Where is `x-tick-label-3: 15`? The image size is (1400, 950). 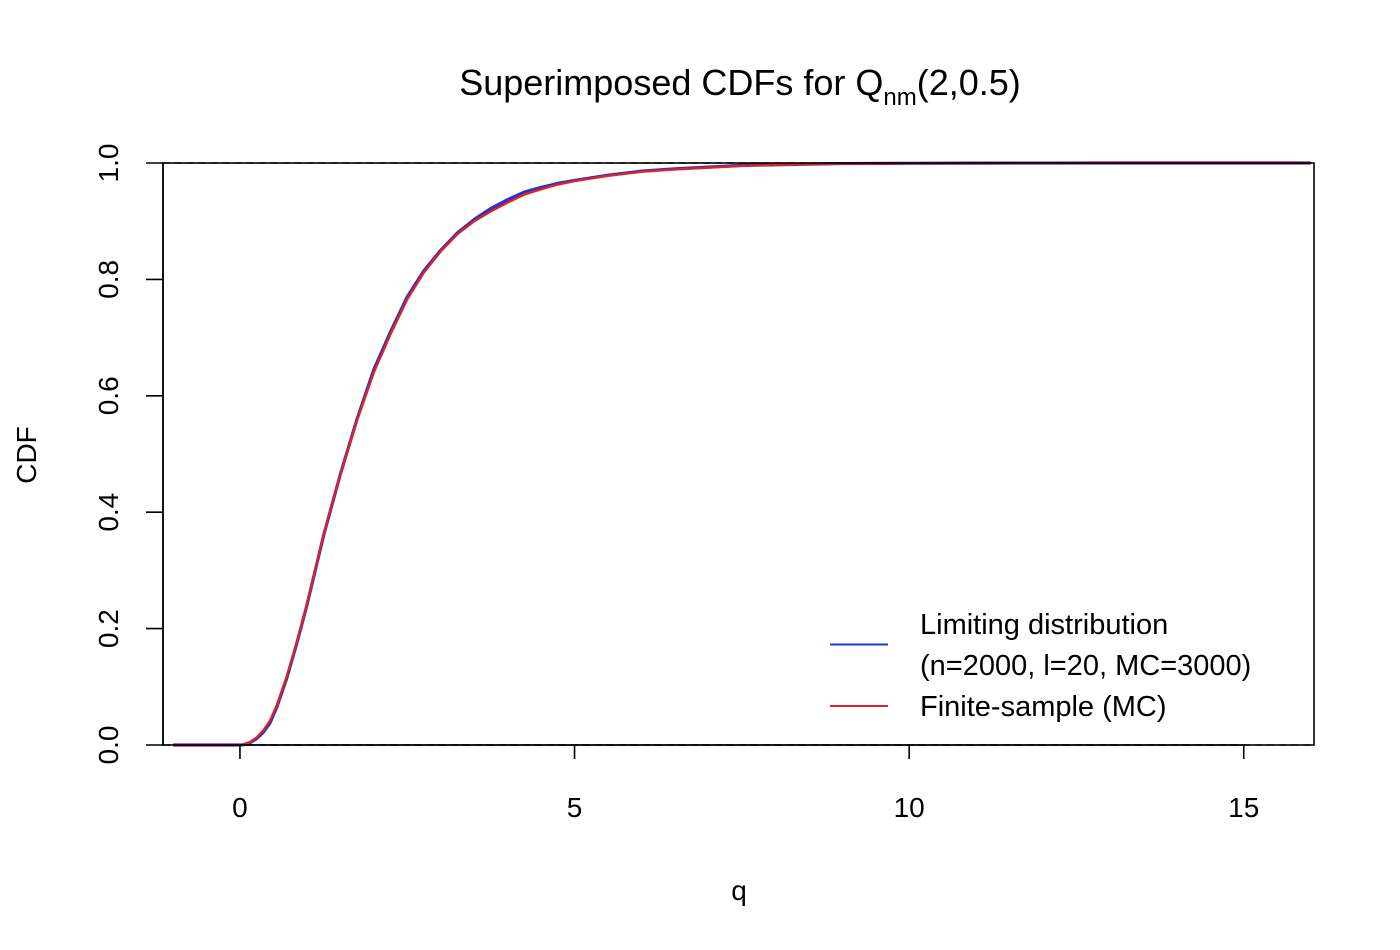
x-tick-label-3: 15 is located at coordinates (1243, 807).